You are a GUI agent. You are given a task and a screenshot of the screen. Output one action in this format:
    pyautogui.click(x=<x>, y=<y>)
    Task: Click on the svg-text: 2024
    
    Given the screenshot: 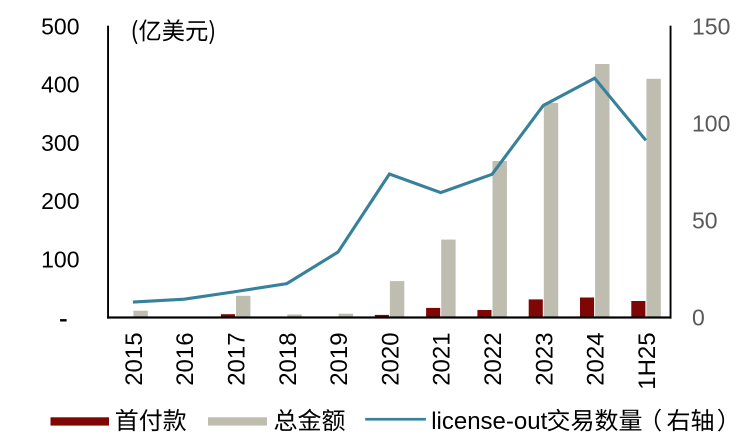 What is the action you would take?
    pyautogui.click(x=596, y=358)
    